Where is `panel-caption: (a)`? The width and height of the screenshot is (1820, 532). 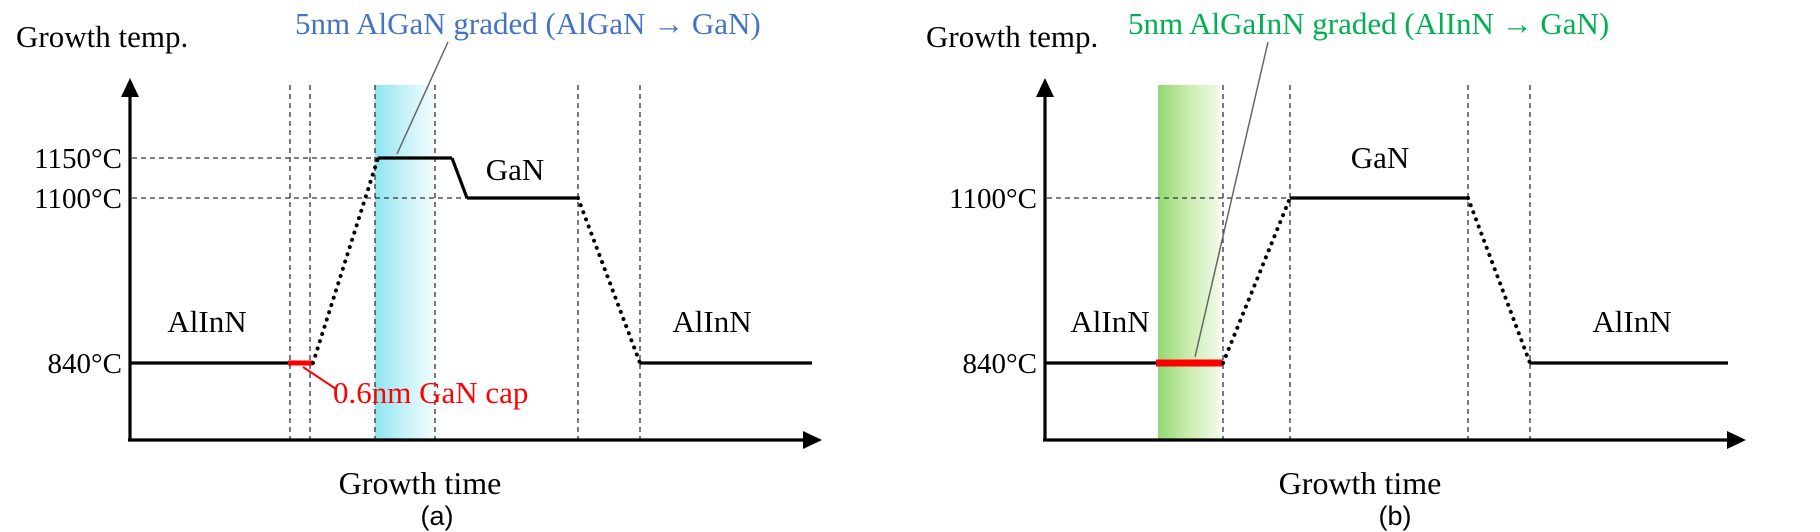 panel-caption: (a) is located at coordinates (437, 516).